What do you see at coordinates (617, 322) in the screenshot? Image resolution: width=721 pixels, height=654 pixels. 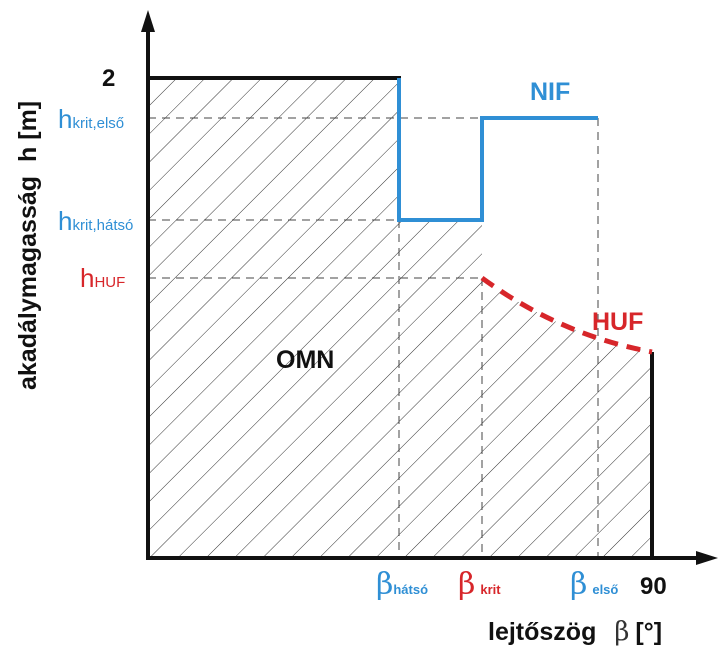 I see `huf-label: HUF` at bounding box center [617, 322].